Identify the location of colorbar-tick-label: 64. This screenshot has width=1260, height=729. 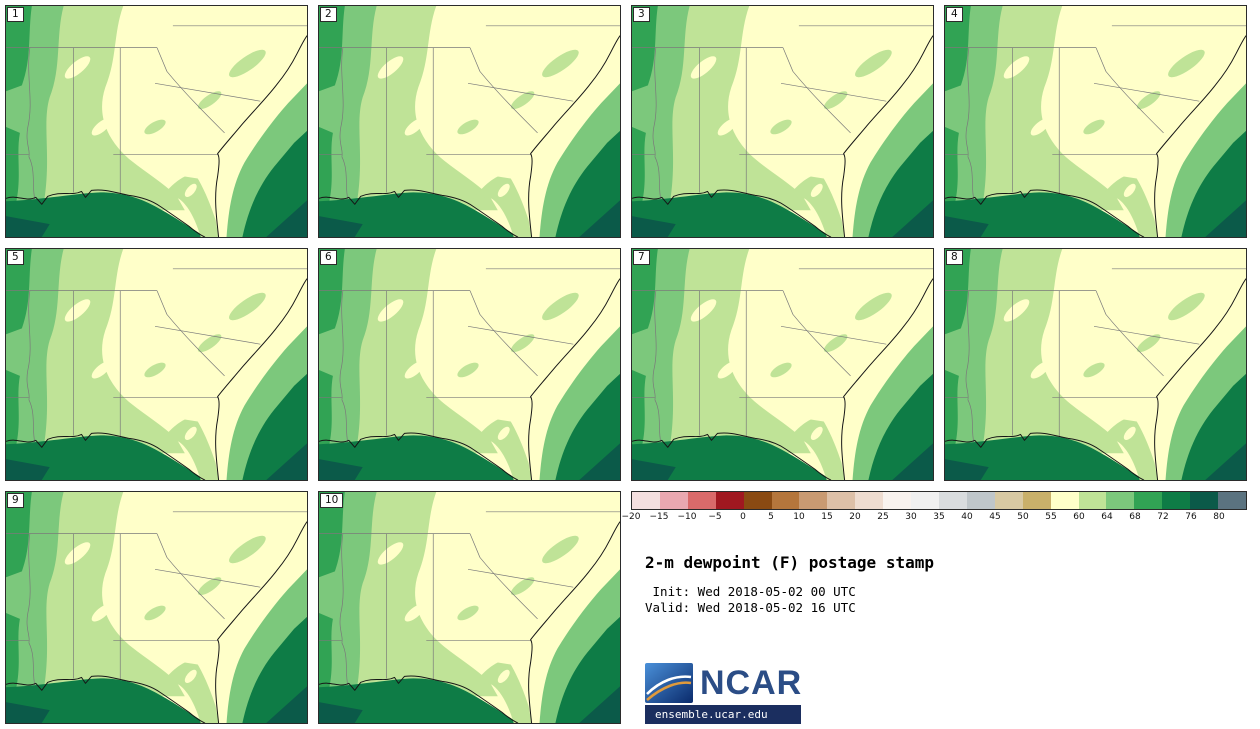
(1107, 517).